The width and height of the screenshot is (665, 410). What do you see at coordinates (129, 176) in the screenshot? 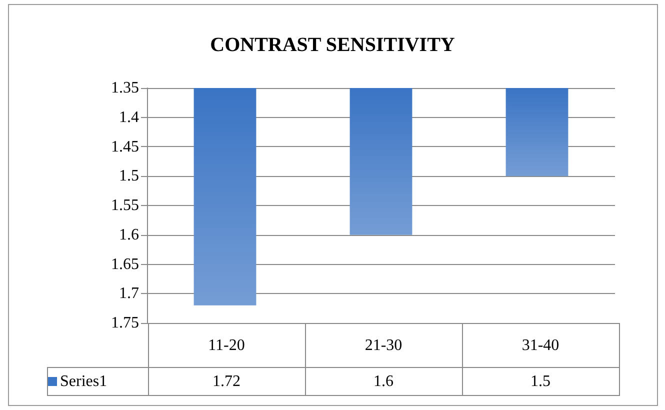
I see `y-tick-label: 1.5` at bounding box center [129, 176].